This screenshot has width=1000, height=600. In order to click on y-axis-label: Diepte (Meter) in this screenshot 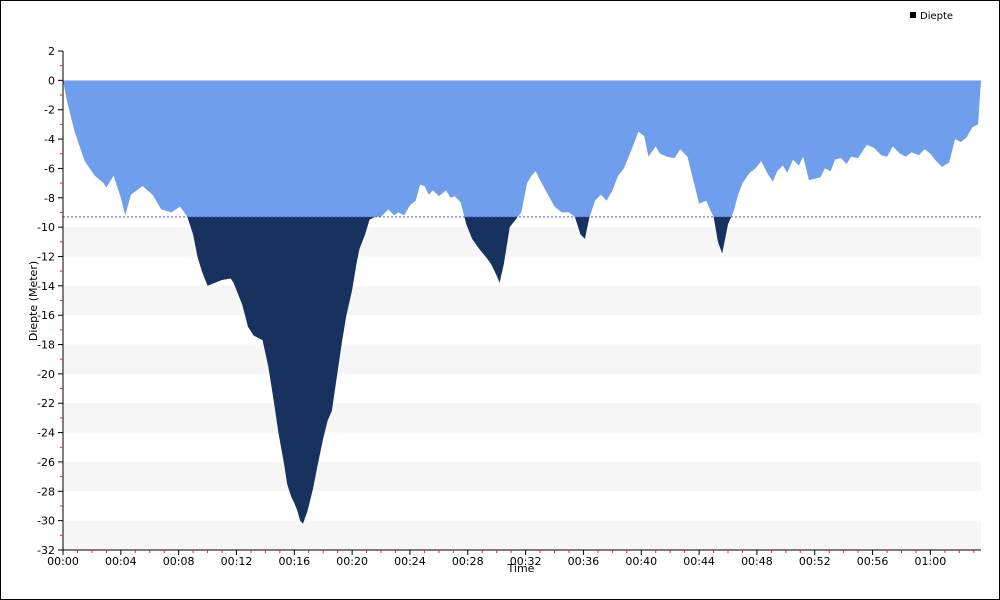, I will do `click(33, 301)`.